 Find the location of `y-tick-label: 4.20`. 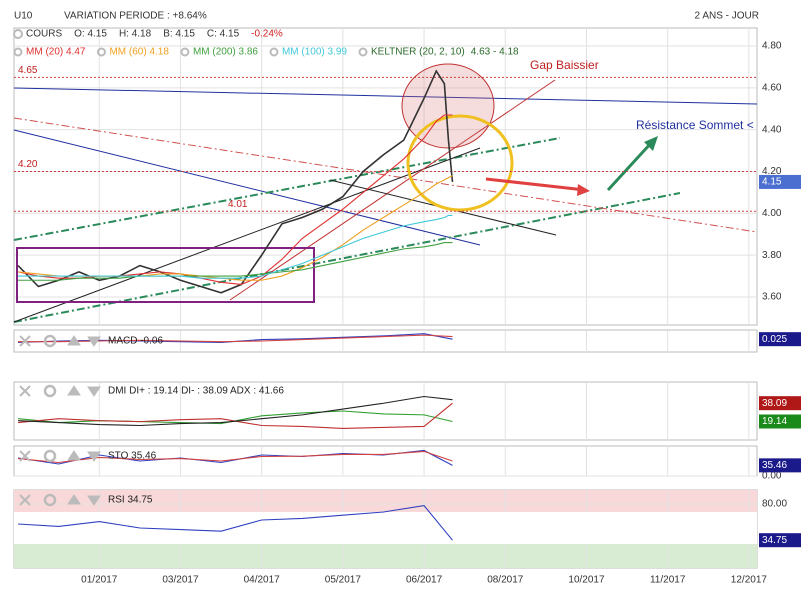

y-tick-label: 4.20 is located at coordinates (772, 171).